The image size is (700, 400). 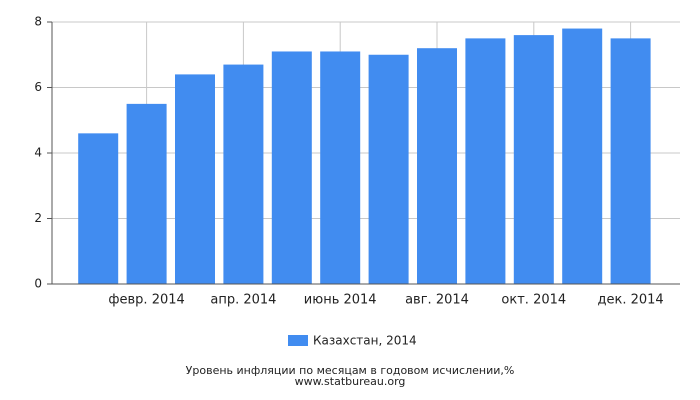 I want to click on x-tick-label: дек. 2014, so click(x=631, y=300).